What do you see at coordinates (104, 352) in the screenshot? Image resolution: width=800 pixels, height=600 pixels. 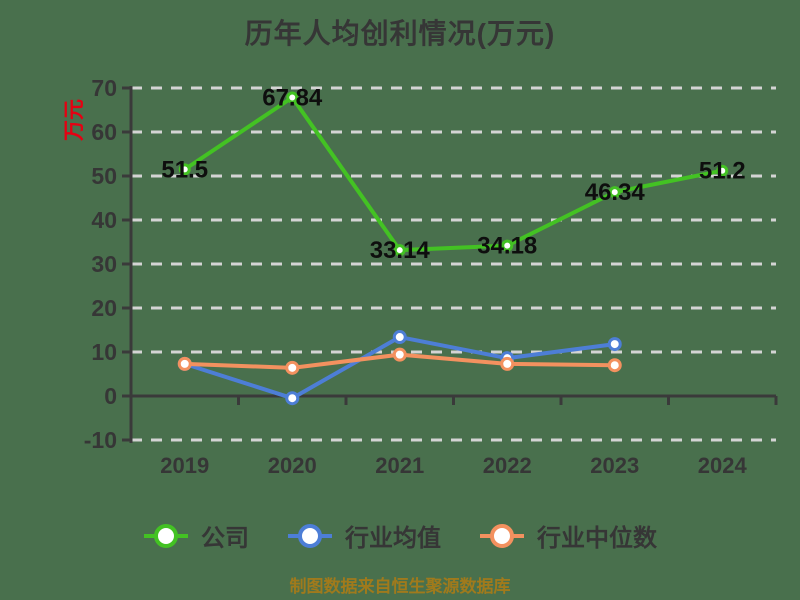 I see `y-tick-label: 10` at bounding box center [104, 352].